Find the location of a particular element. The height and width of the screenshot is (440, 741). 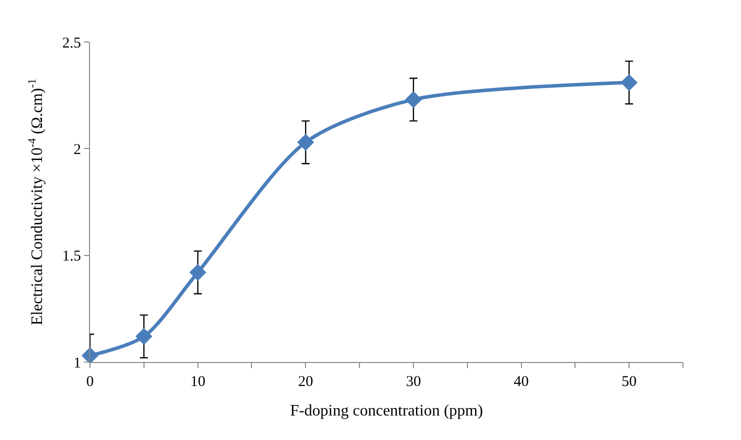

y-tick-label: 2.5 is located at coordinates (71, 43).